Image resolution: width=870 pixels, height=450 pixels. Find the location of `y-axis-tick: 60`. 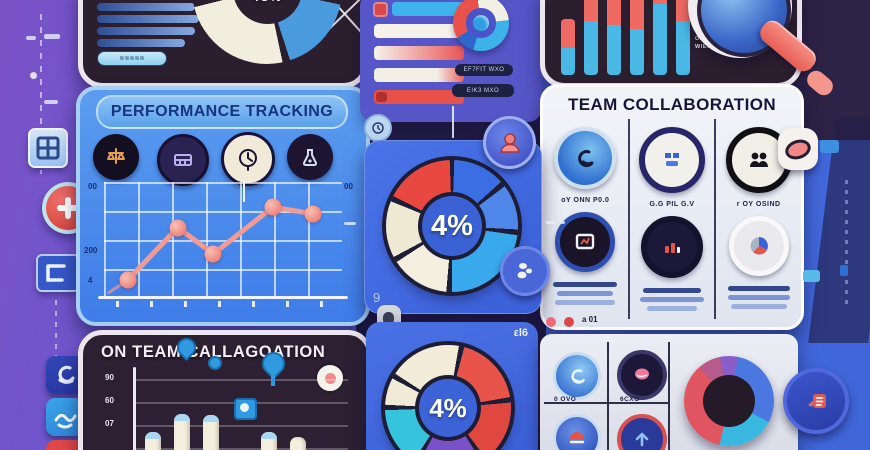

y-axis-tick: 60 is located at coordinates (109, 400).